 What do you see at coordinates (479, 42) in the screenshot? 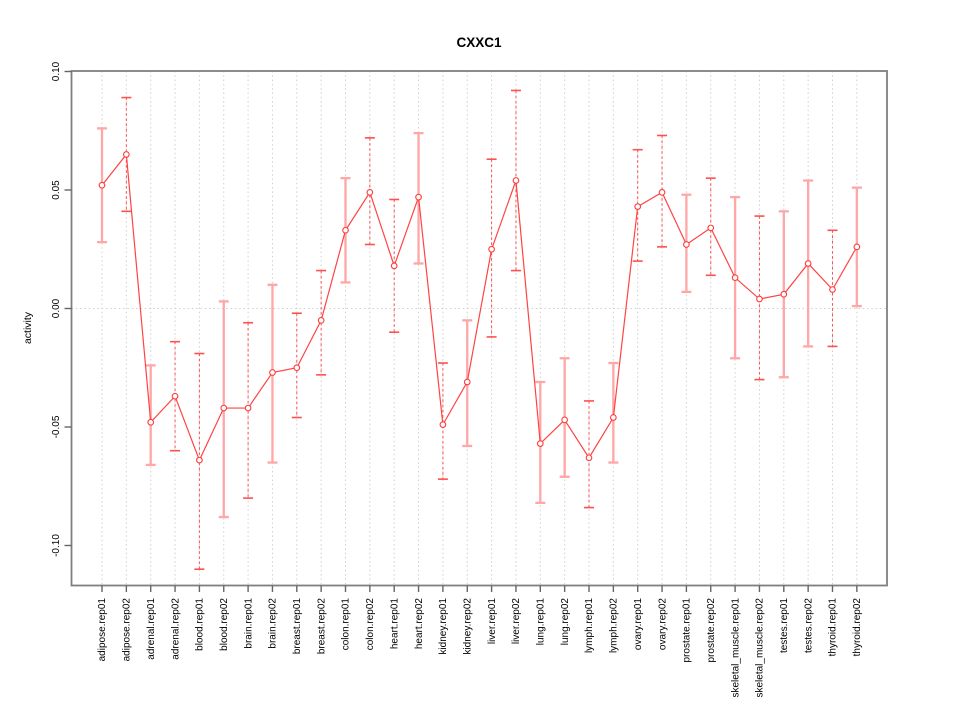
I see `chart-title: CXXC1` at bounding box center [479, 42].